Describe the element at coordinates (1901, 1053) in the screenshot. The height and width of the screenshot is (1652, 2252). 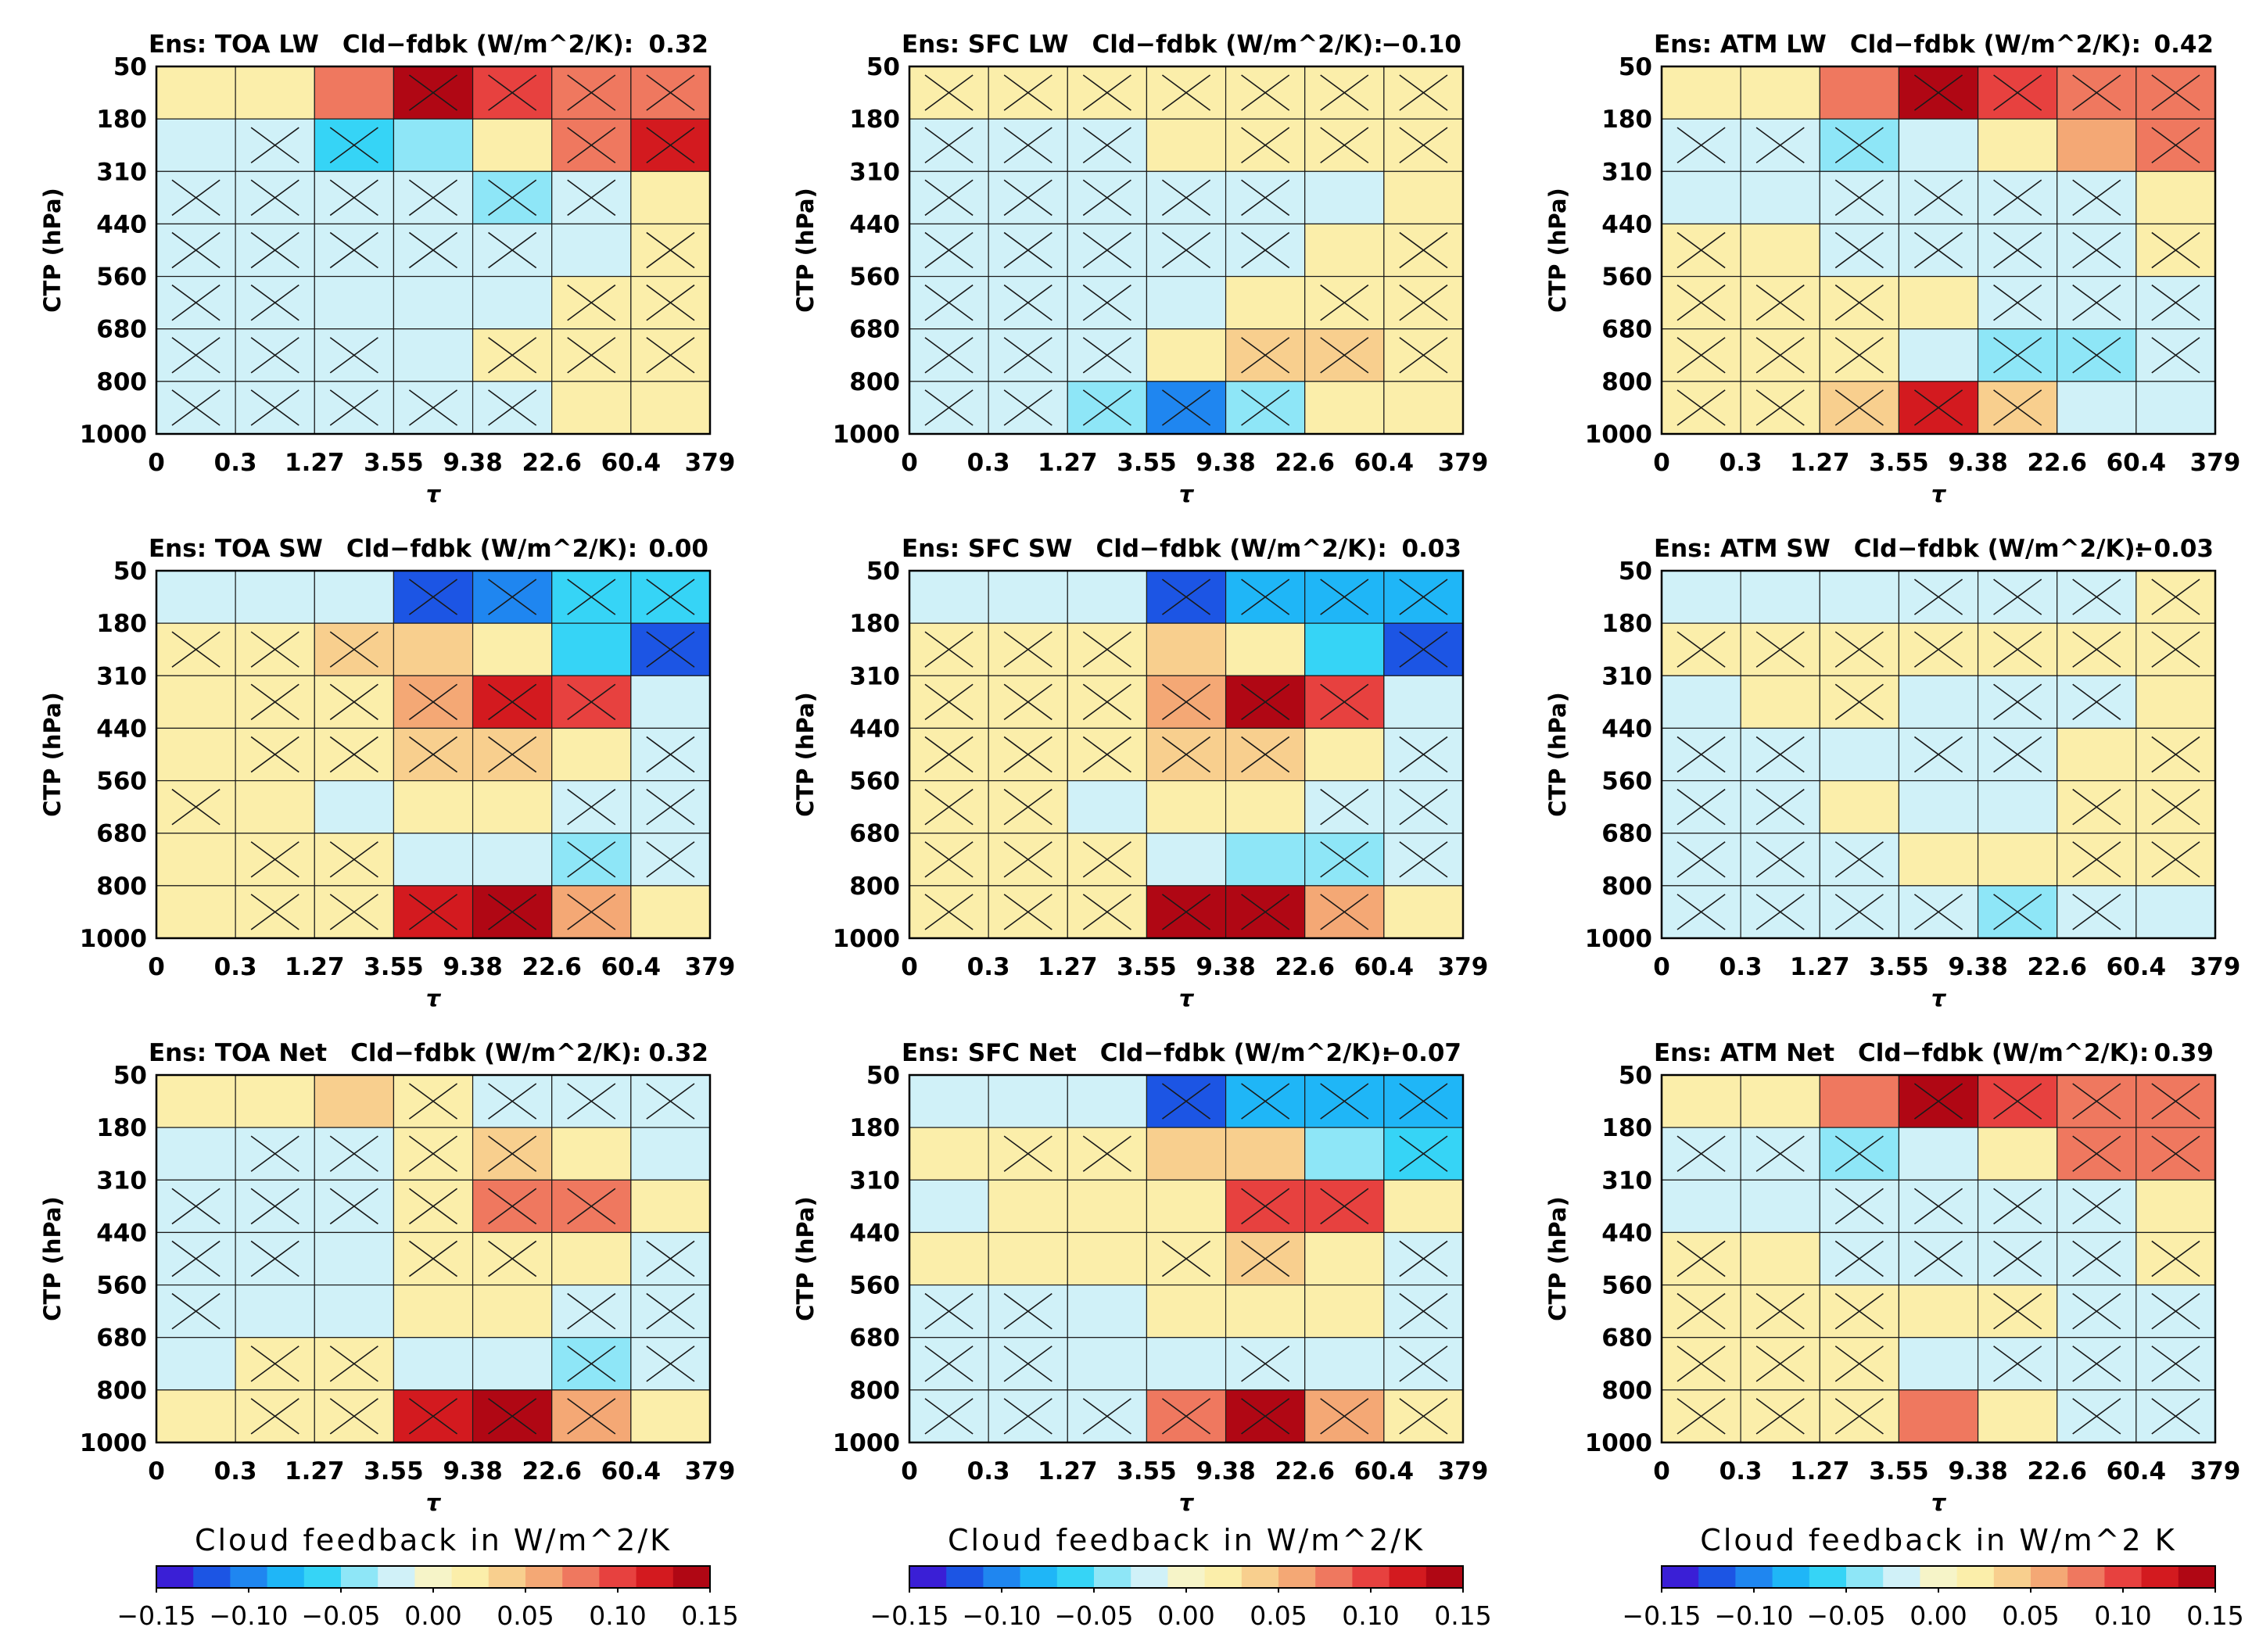
I see `panel-title: Ens: ATM Net Cld−fdbk (W/m^2/K):` at that location.